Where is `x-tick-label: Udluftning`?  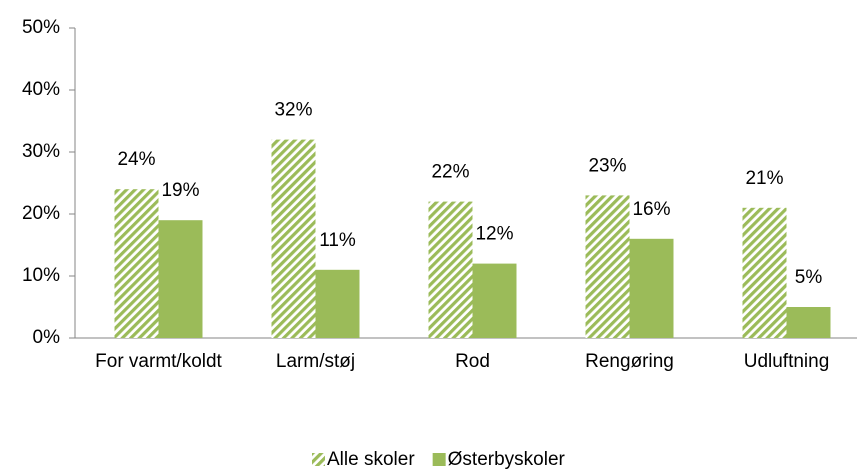
x-tick-label: Udluftning is located at coordinates (786, 361).